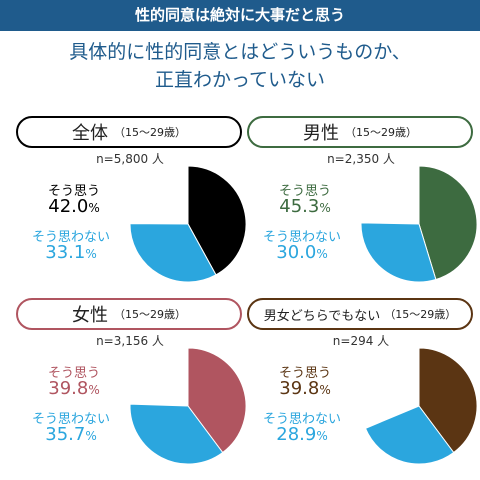  I want to click on group-pill: 女性 （15〜29歳）, so click(129, 314).